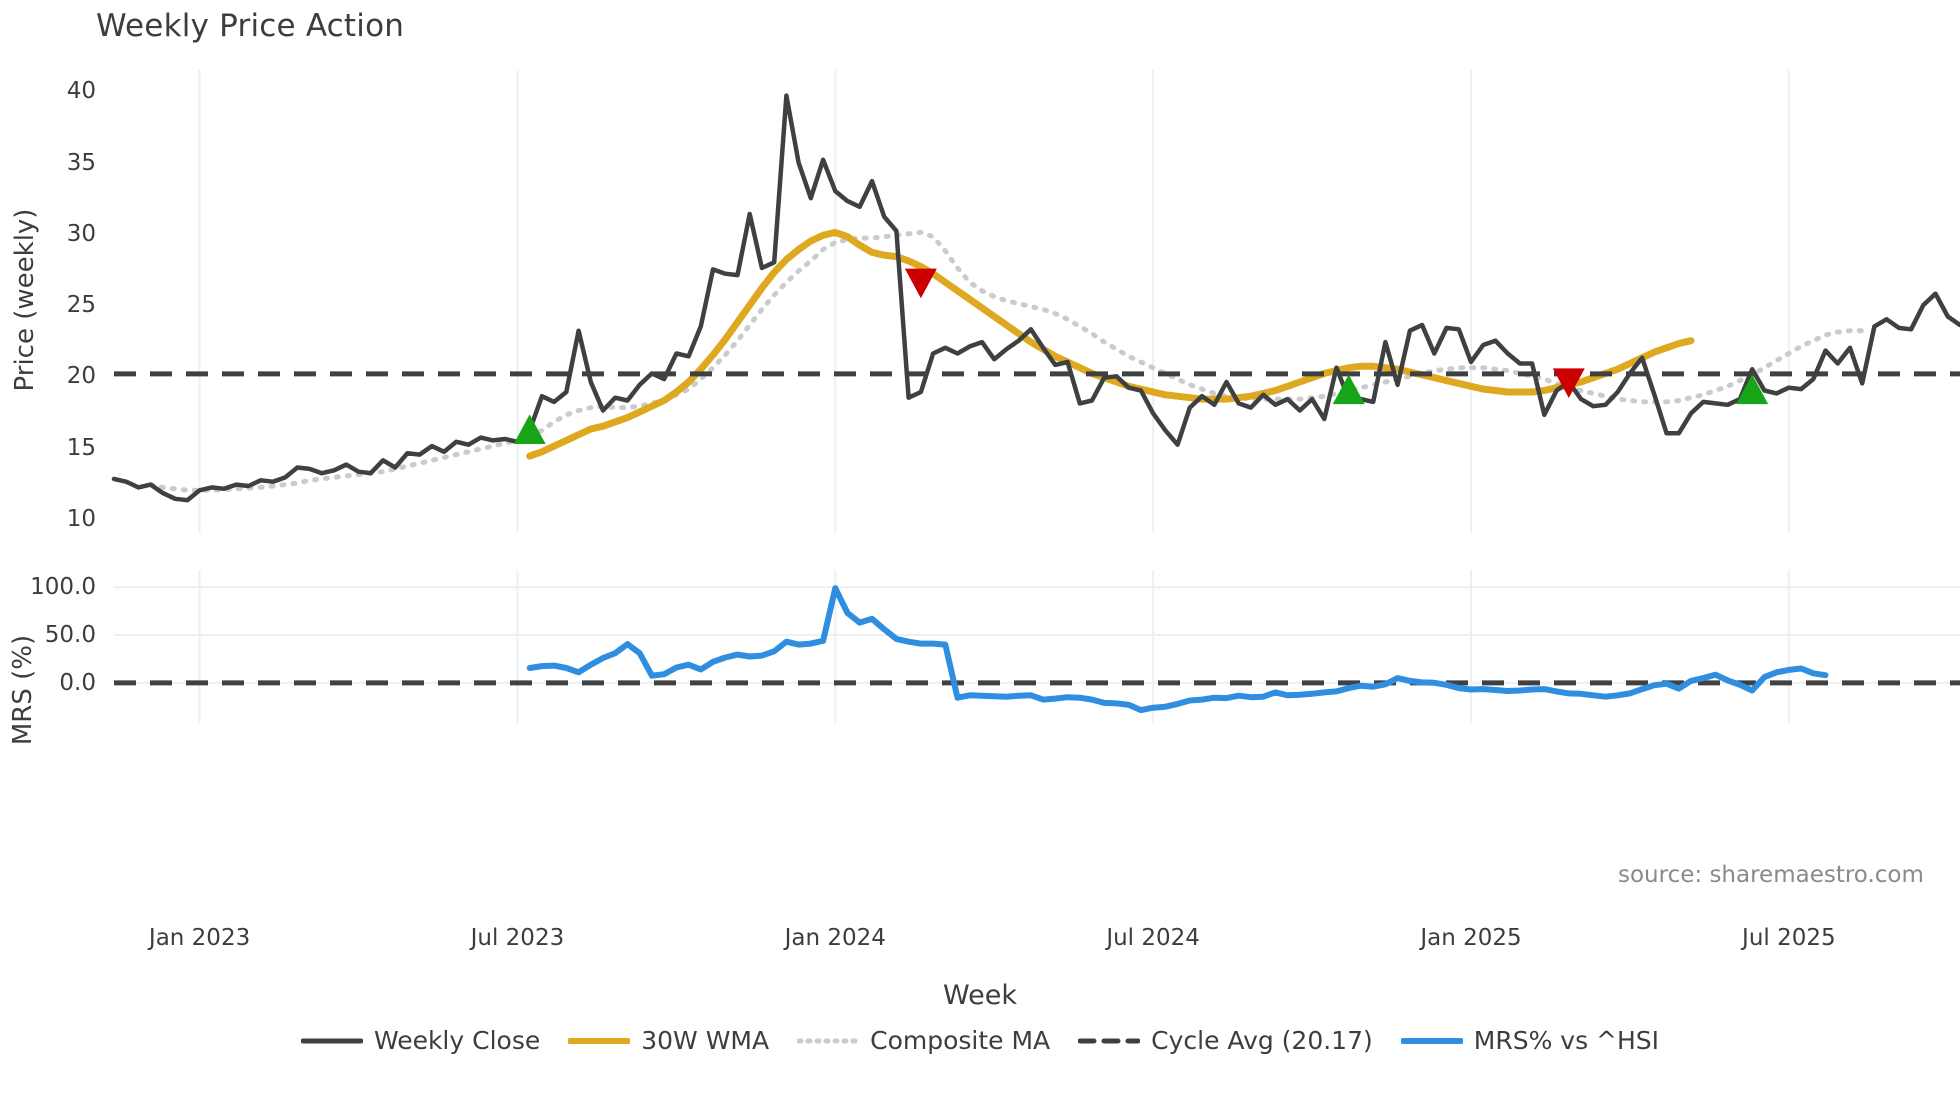 This screenshot has width=1960, height=1102. Describe the element at coordinates (70, 635) in the screenshot. I see `mrs-y-tick-label: 50.0` at that location.